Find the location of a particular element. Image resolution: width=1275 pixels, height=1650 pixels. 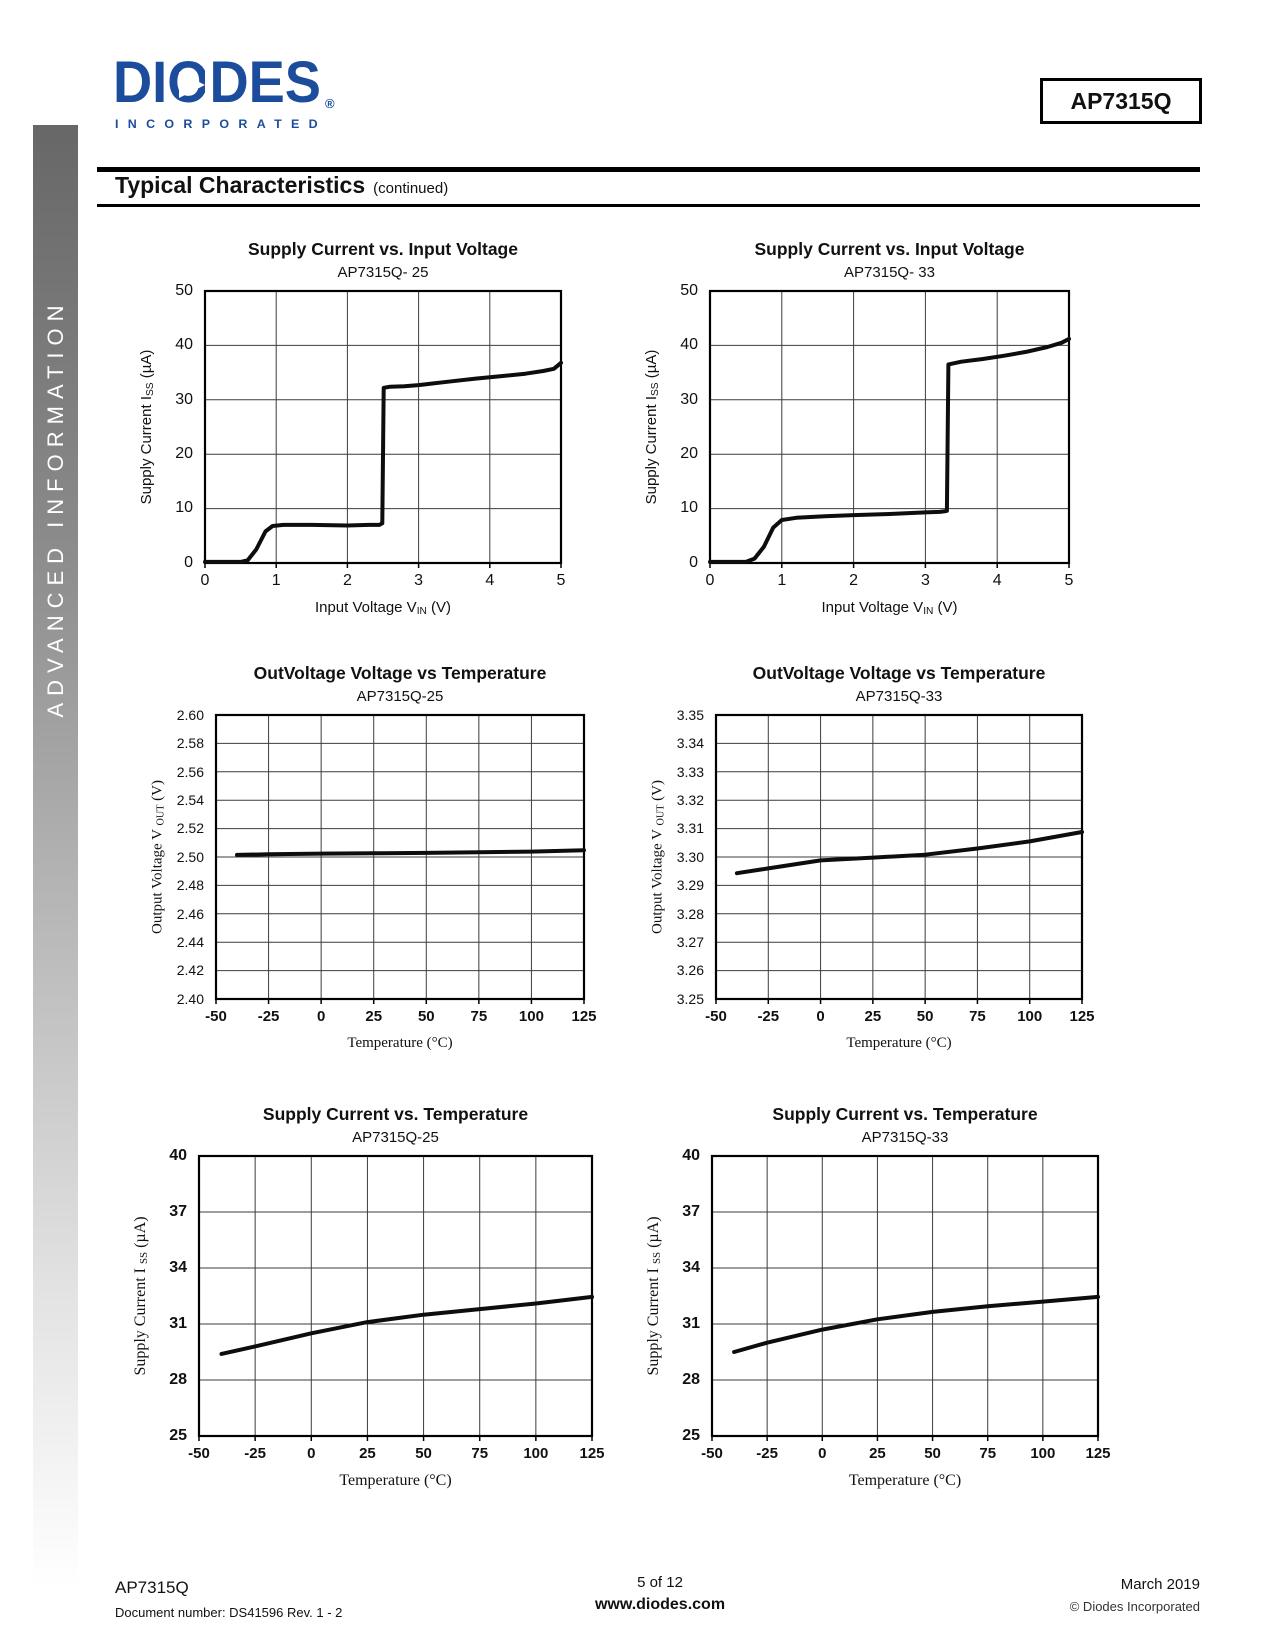

diode-cathode-bar-icon is located at coordinates (207, 85).